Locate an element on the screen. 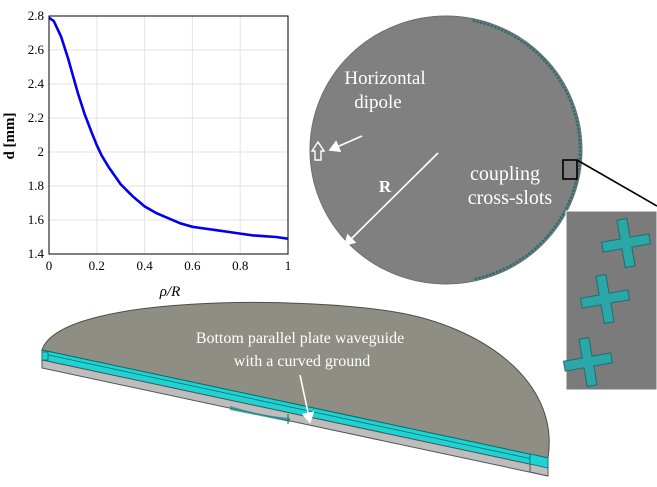 The width and height of the screenshot is (657, 487). zoom-inset is located at coordinates (609, 300).